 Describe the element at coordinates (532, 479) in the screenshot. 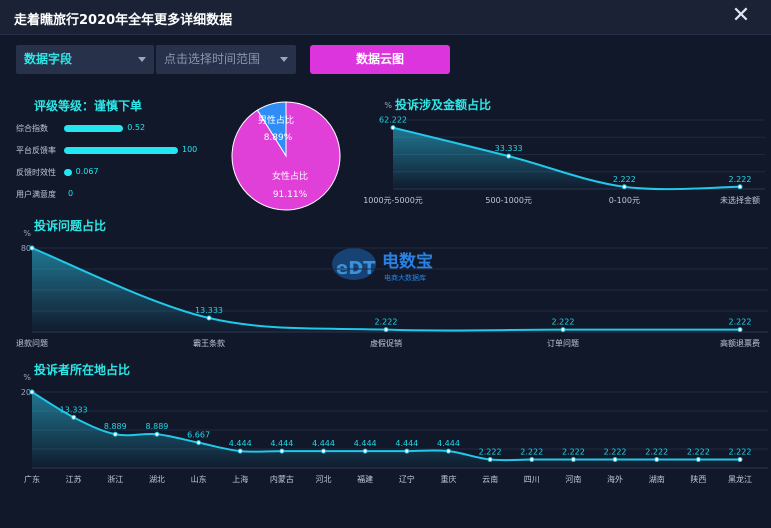

I see `x-tick-label: 四川` at that location.